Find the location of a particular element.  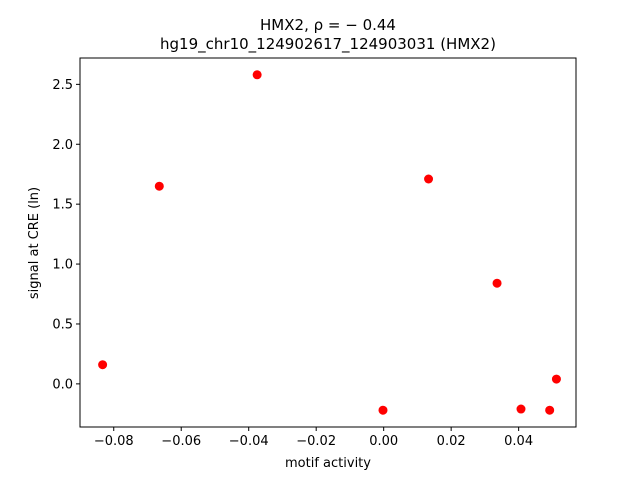

x-tick-label: 0.02 is located at coordinates (451, 441).